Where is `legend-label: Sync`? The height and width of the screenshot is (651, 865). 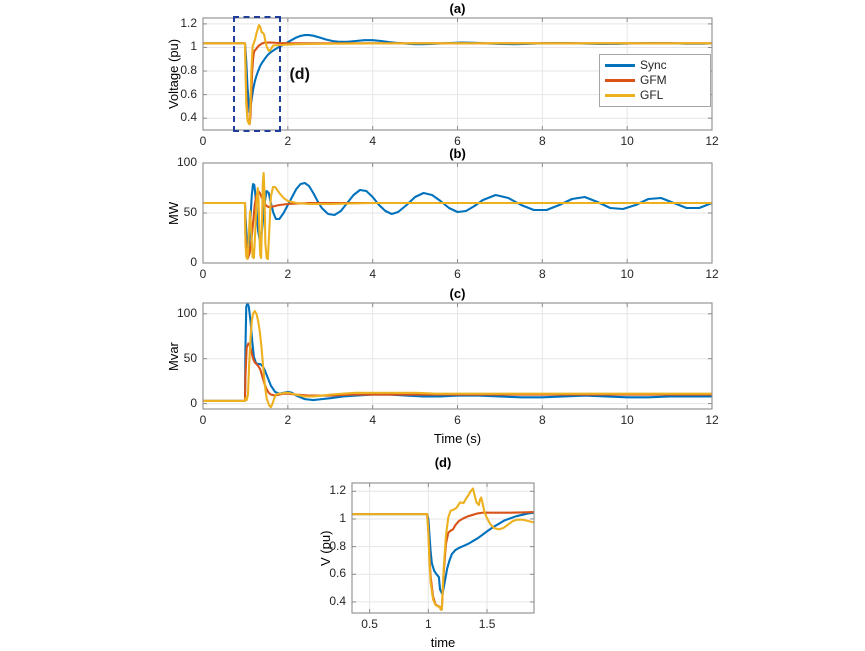
legend-label: Sync is located at coordinates (653, 65).